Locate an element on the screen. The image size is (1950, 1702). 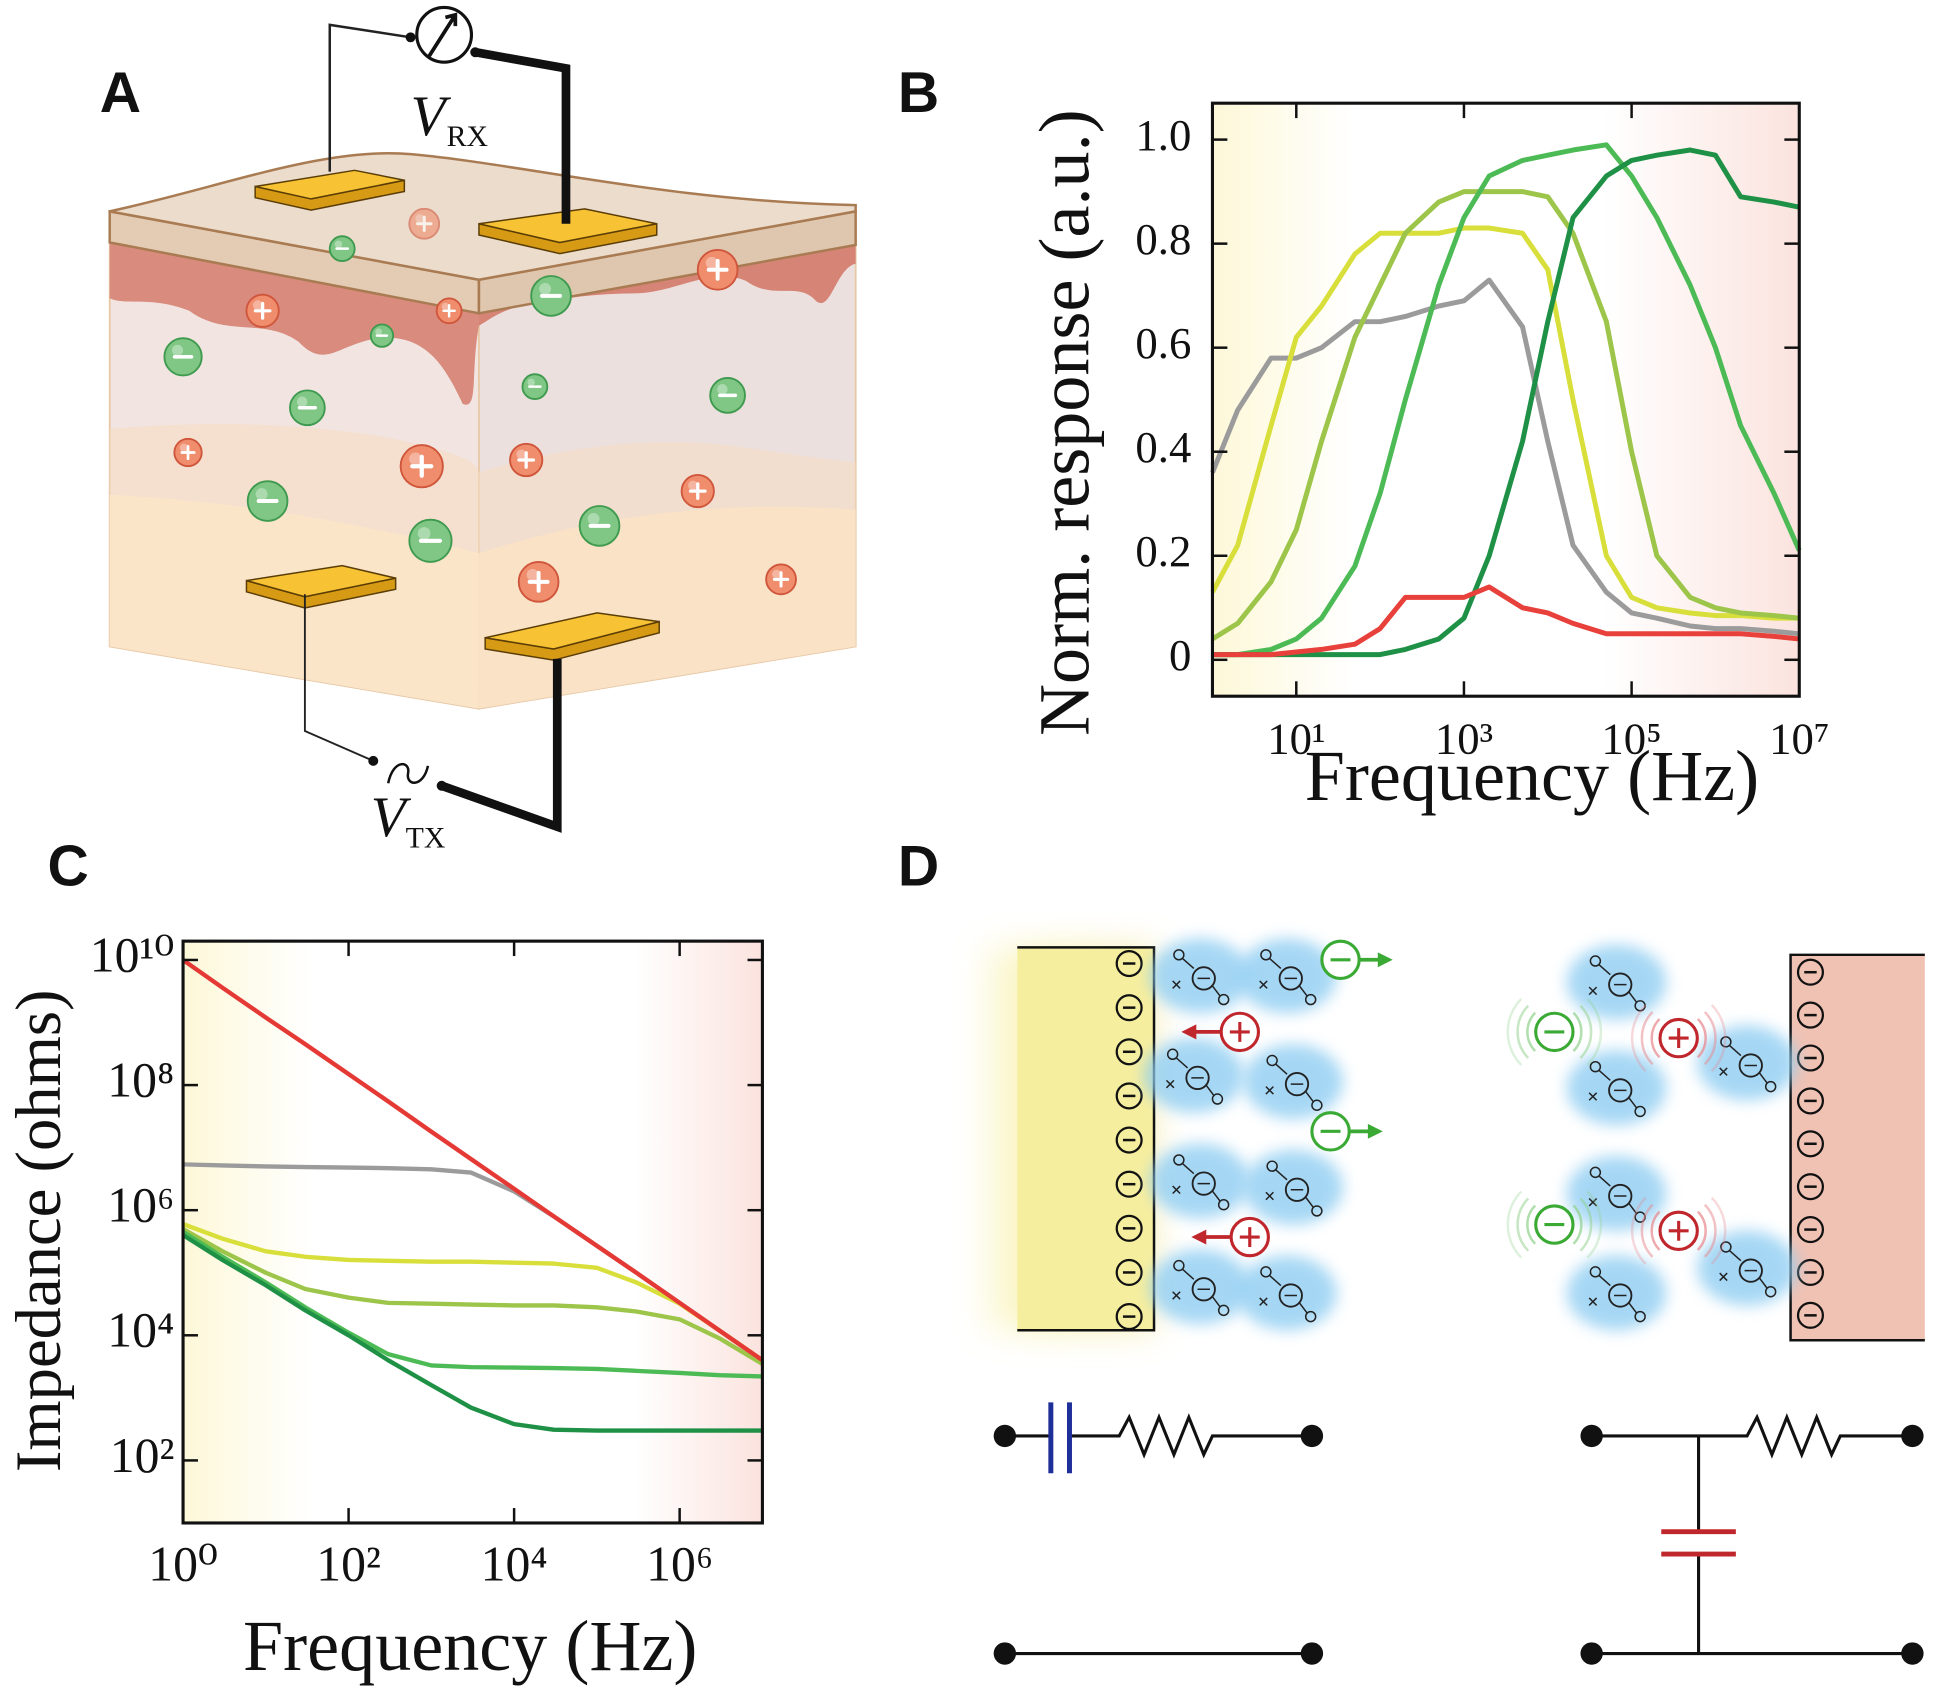
x-tick-label: 10³ is located at coordinates (1464, 739).